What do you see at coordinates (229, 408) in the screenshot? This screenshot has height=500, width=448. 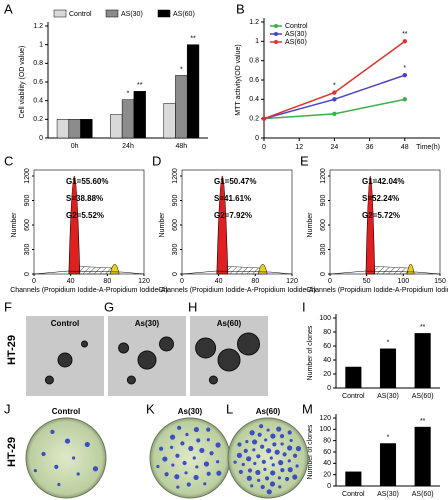 I see `panel-letter: L` at bounding box center [229, 408].